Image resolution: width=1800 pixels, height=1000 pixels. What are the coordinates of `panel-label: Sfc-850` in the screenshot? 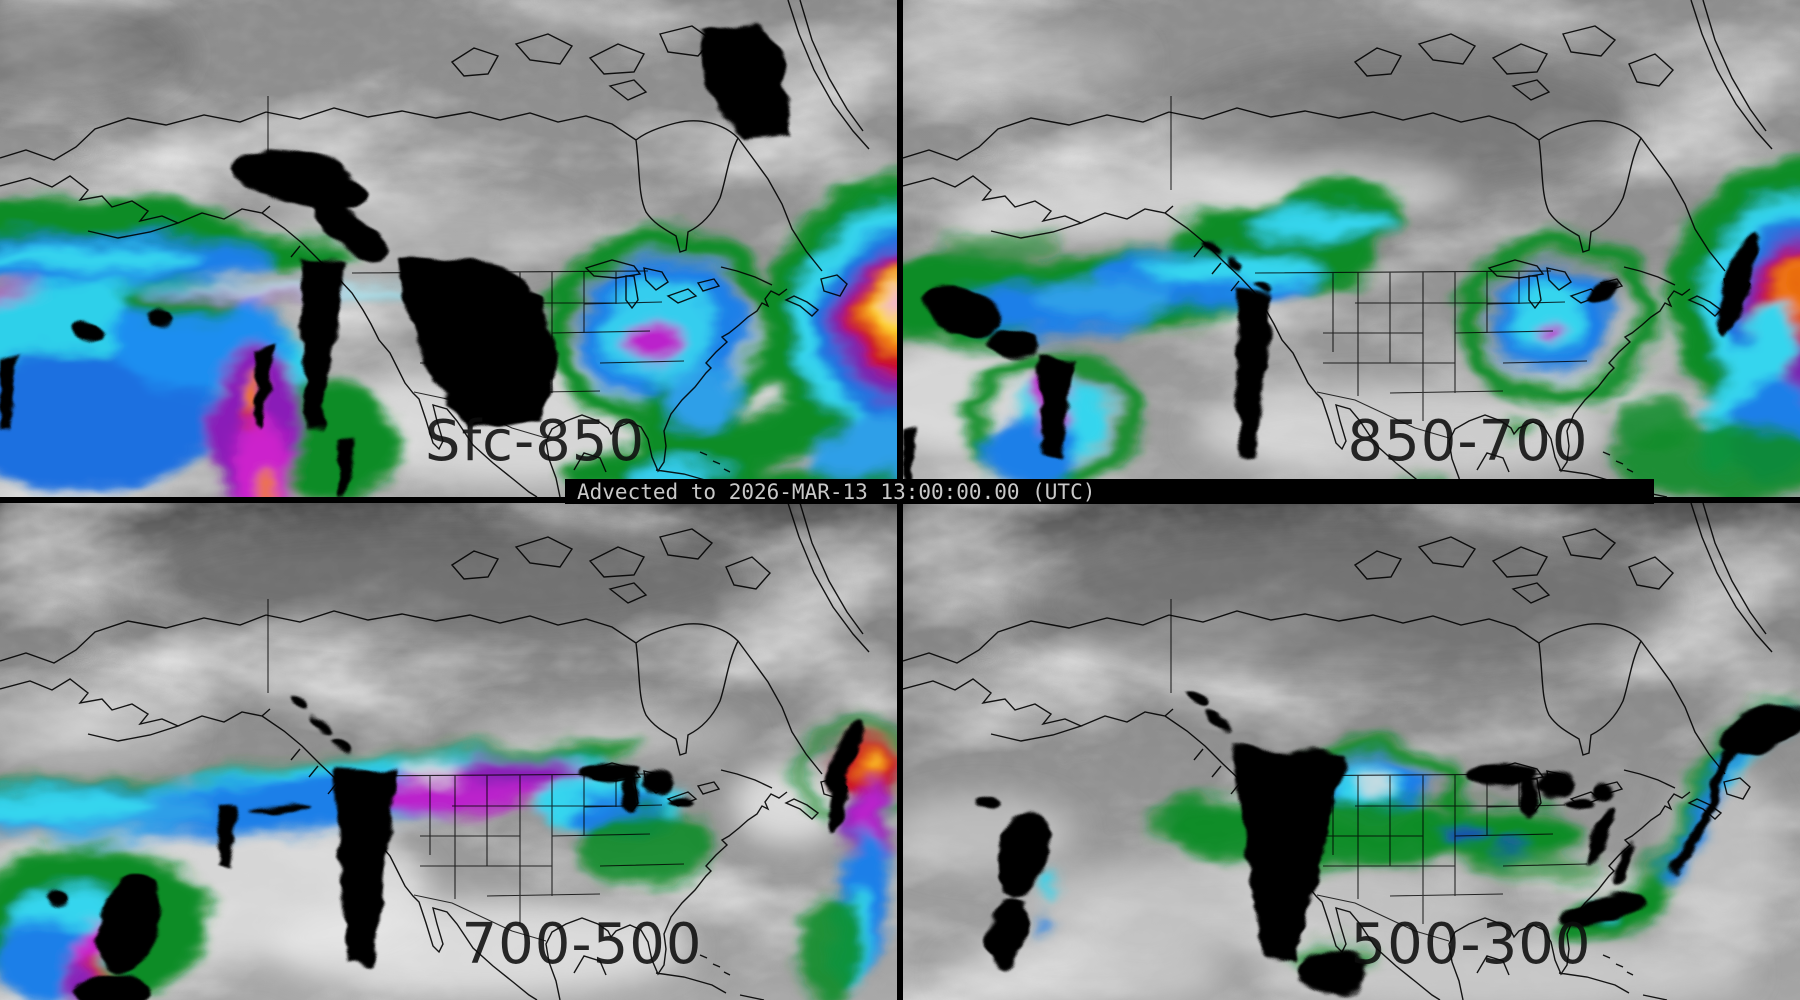 It's located at (535, 441).